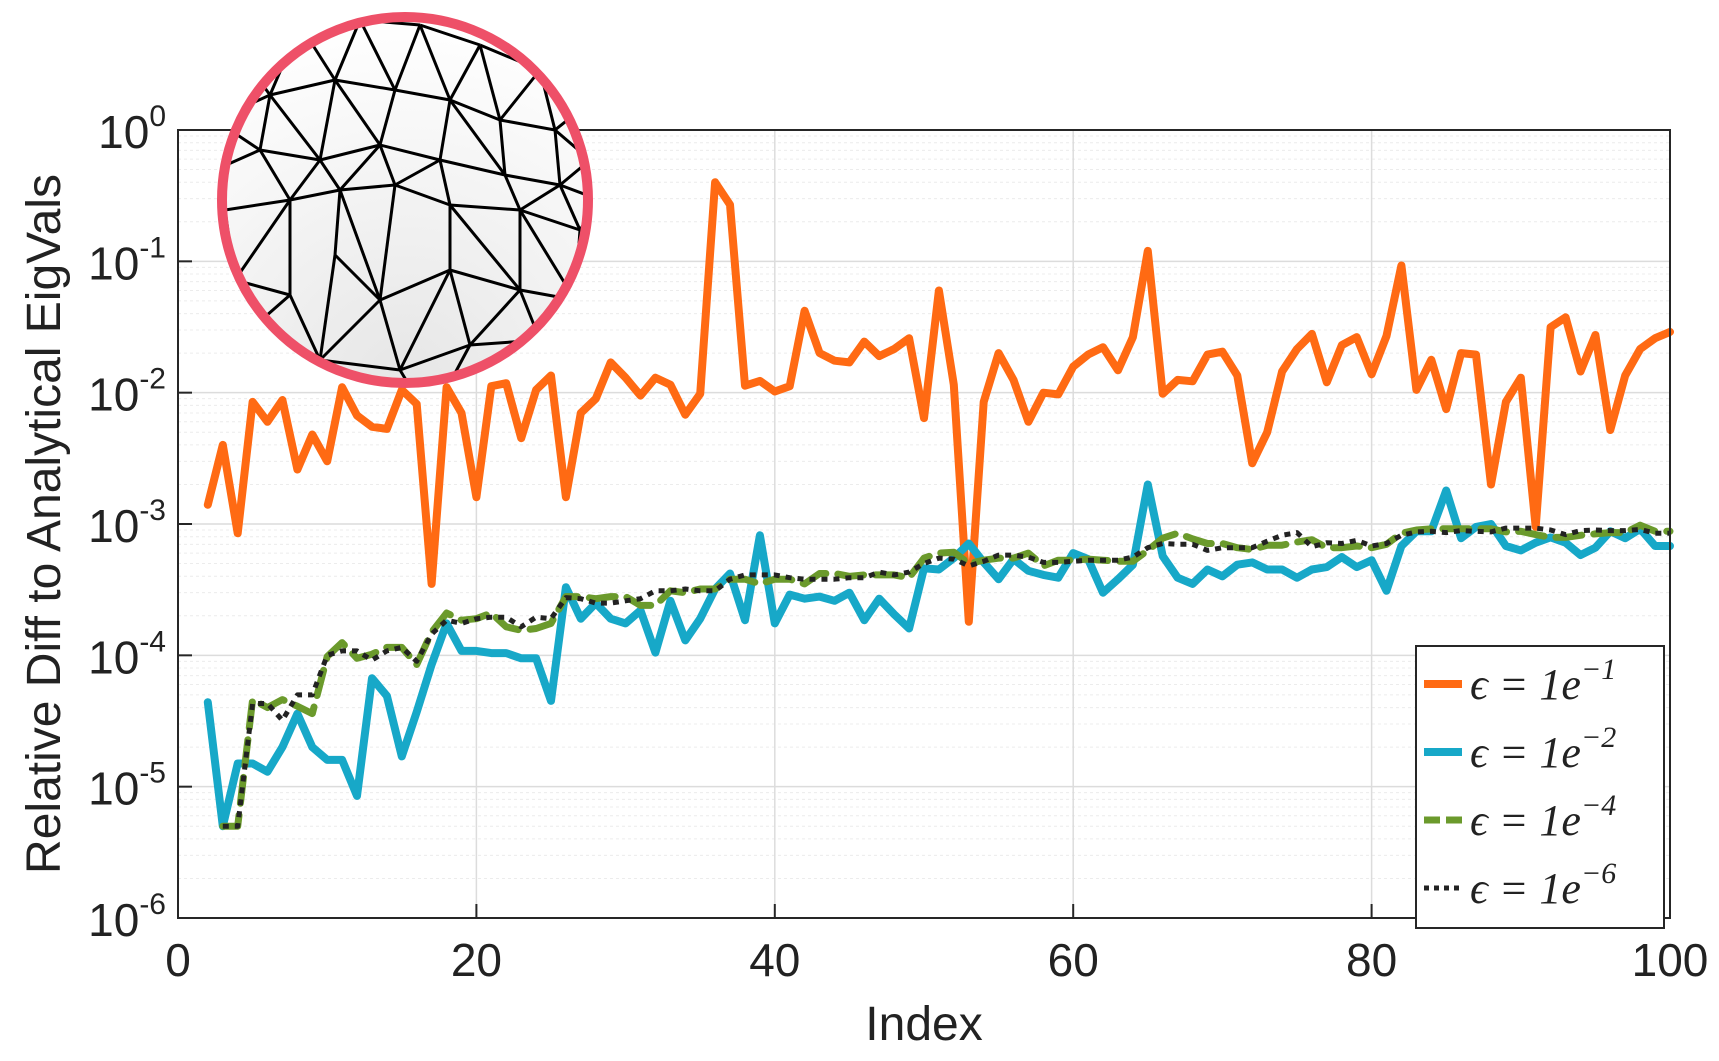 The width and height of the screenshot is (1719, 1061). What do you see at coordinates (127, 260) in the screenshot?
I see `y-tick-label: 10⁻¹` at bounding box center [127, 260].